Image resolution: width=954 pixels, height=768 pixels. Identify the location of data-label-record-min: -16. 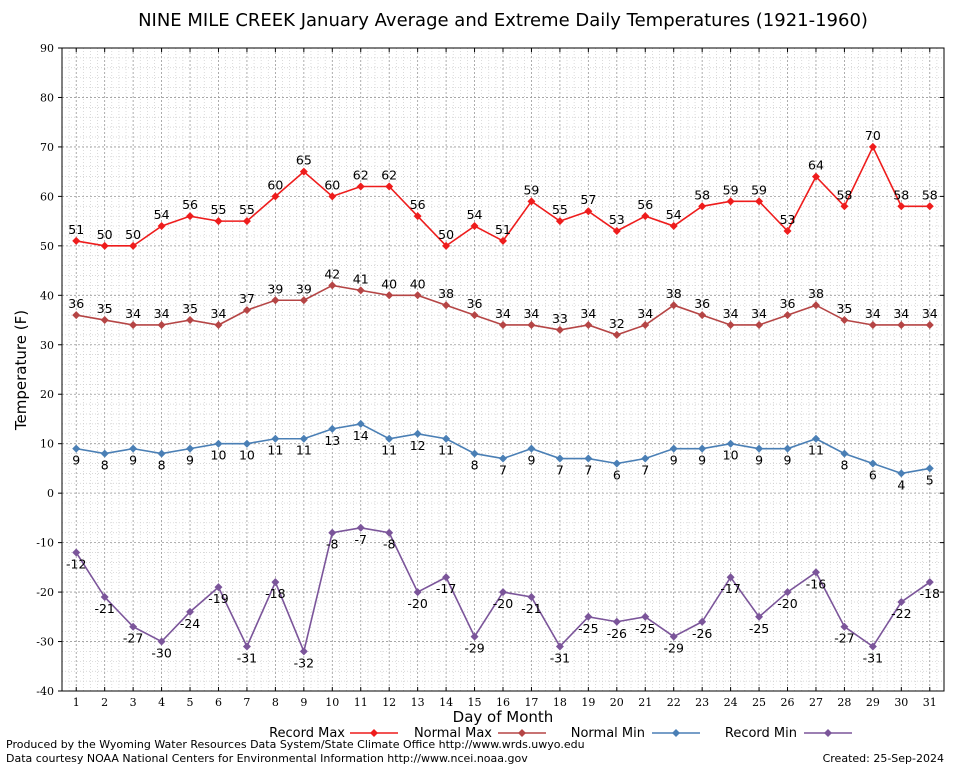
(816, 583).